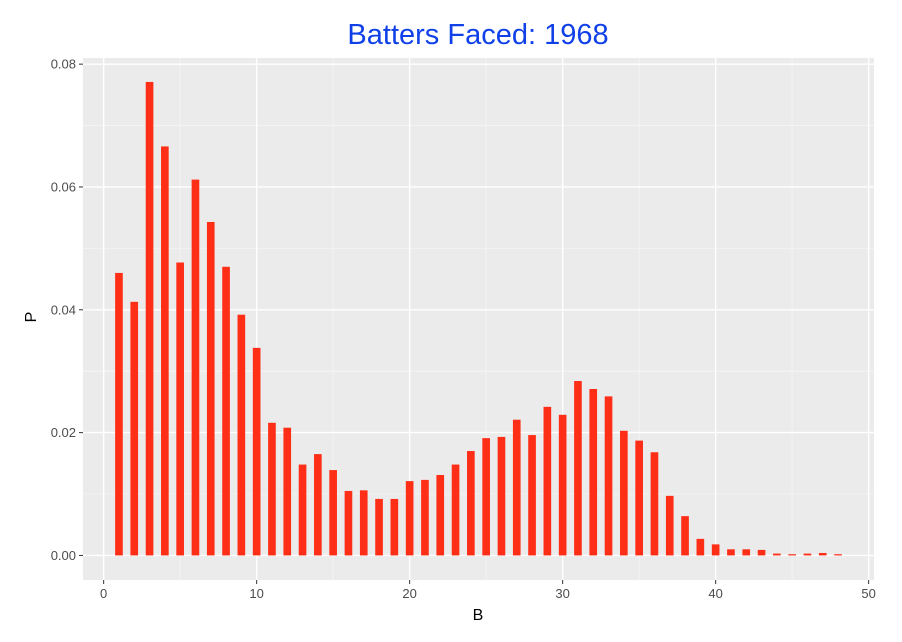  Describe the element at coordinates (63, 432) in the screenshot. I see `y-tick-label: 0.02` at that location.